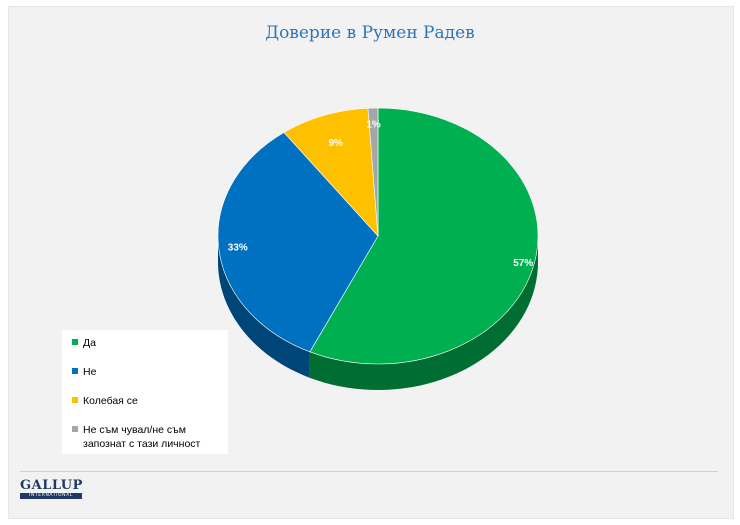 The width and height of the screenshot is (740, 525). What do you see at coordinates (89, 343) in the screenshot?
I see `legend-label: Да` at bounding box center [89, 343].